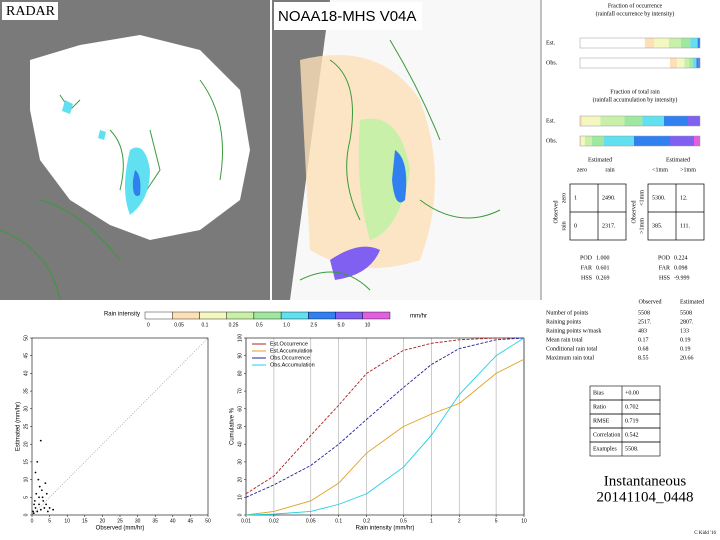 Image resolution: width=720 pixels, height=540 pixels. What do you see at coordinates (635, 99) in the screenshot?
I see `panel-subtitle: (rainfall accumulation by intensity)` at bounding box center [635, 99].